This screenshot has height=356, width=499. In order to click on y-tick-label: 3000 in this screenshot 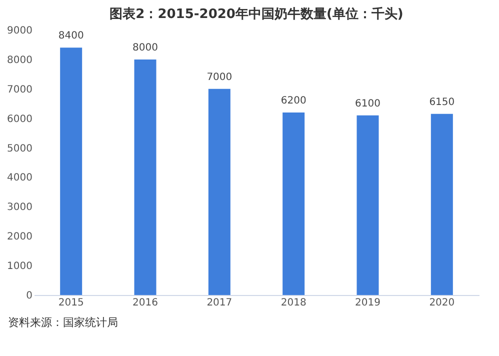, I will do `click(19, 208)`.